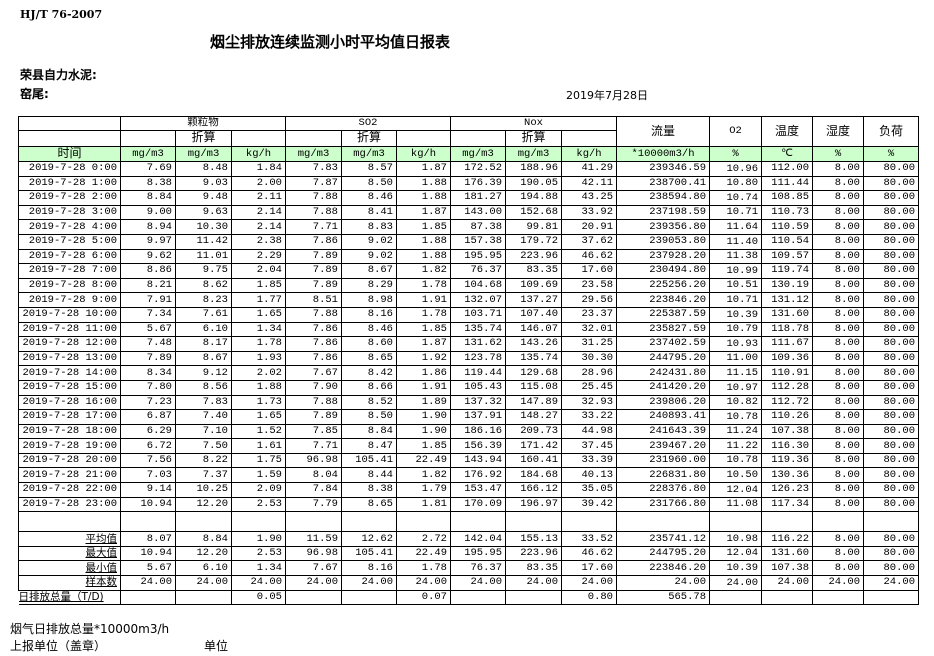 This screenshot has height=656, width=934. I want to click on value-cell: 143.26, so click(533, 344).